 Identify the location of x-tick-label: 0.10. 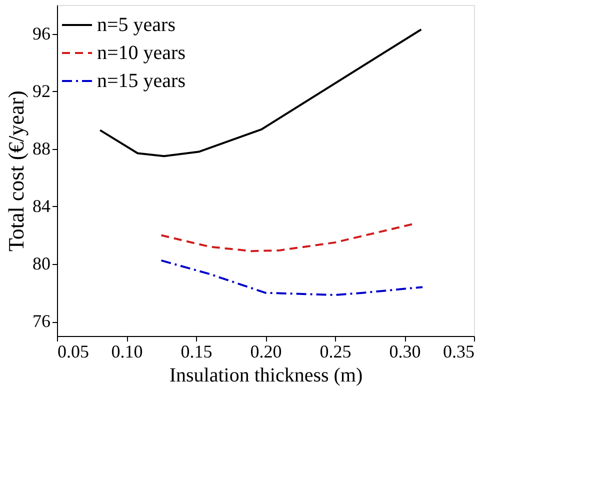
(127, 352).